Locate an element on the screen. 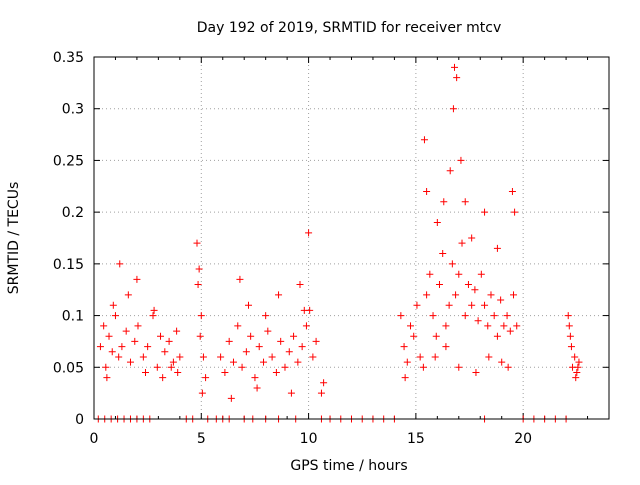 This screenshot has width=640, height=485. y-tick-label: 0.05 is located at coordinates (68, 368).